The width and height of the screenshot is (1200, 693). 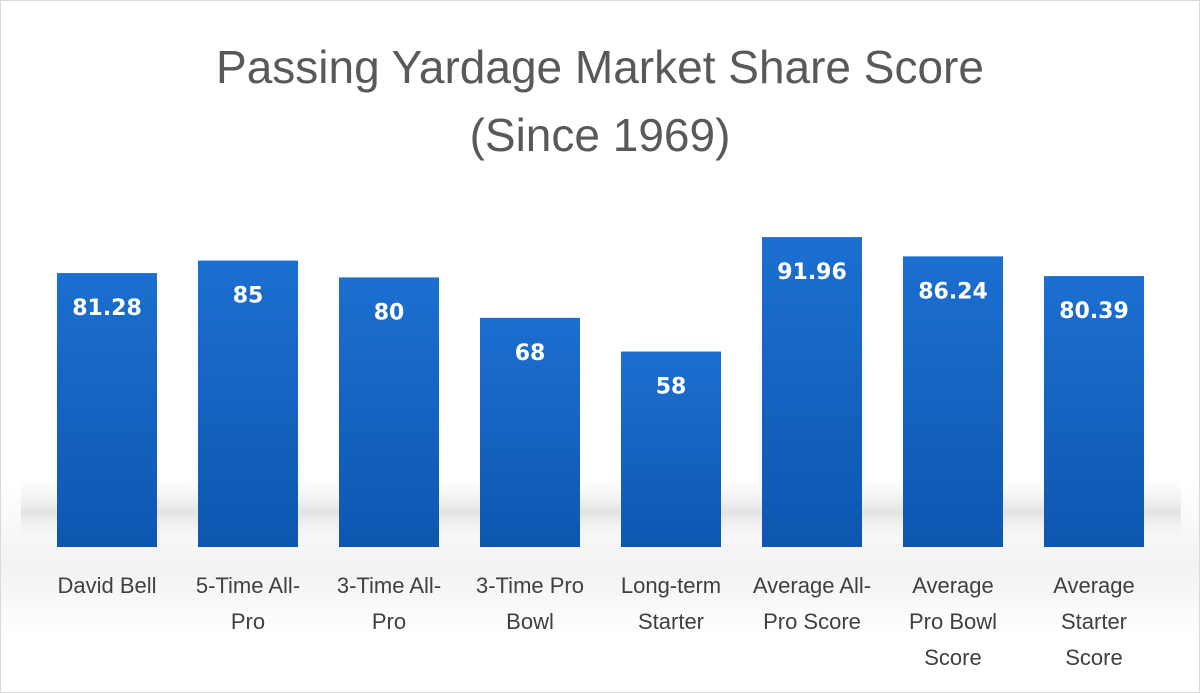 I want to click on category-label-8: Average Starter Score, so click(x=1094, y=621).